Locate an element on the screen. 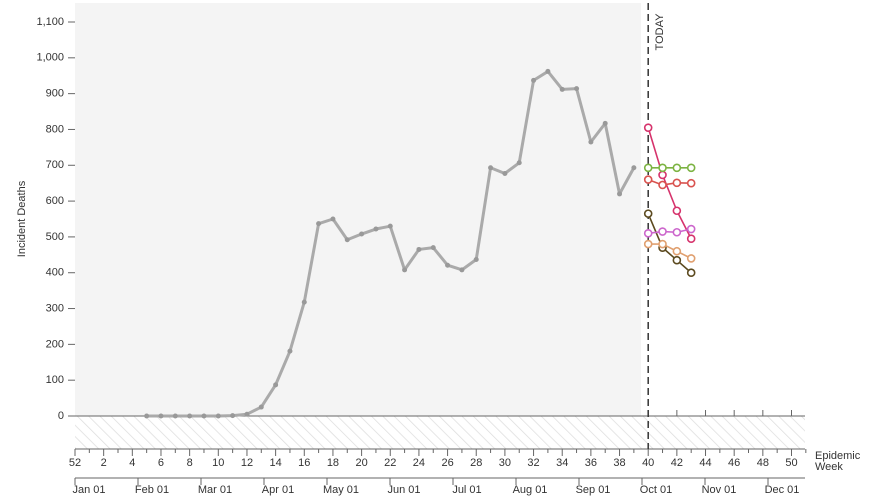 This screenshot has width=875, height=504. y-tick-label: 300 is located at coordinates (55, 308).